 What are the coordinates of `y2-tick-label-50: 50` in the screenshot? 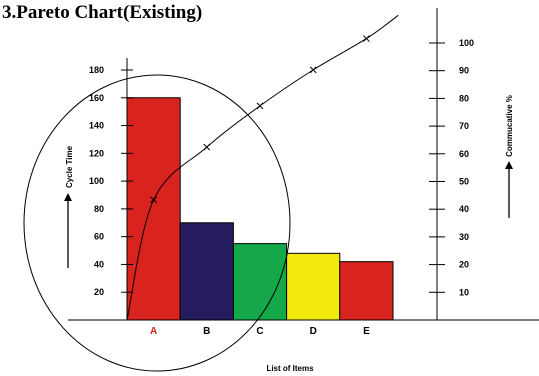 It's located at (464, 182).